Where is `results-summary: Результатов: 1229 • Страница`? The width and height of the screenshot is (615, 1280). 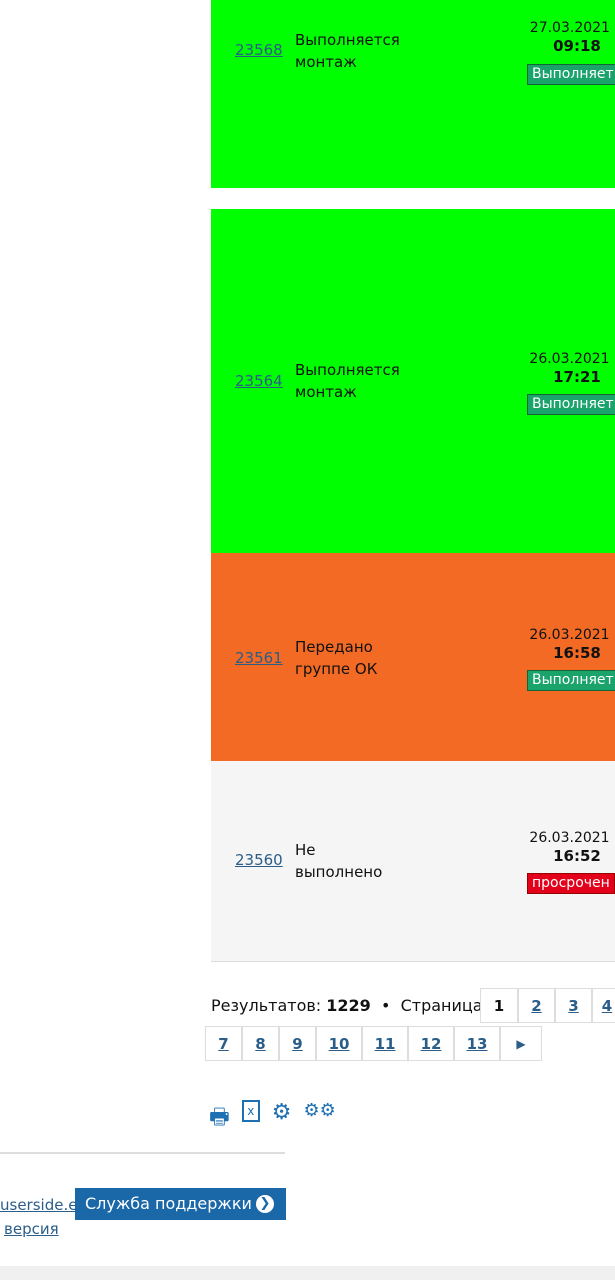
results-summary: Результатов: 1229 • Страница is located at coordinates (347, 1005).